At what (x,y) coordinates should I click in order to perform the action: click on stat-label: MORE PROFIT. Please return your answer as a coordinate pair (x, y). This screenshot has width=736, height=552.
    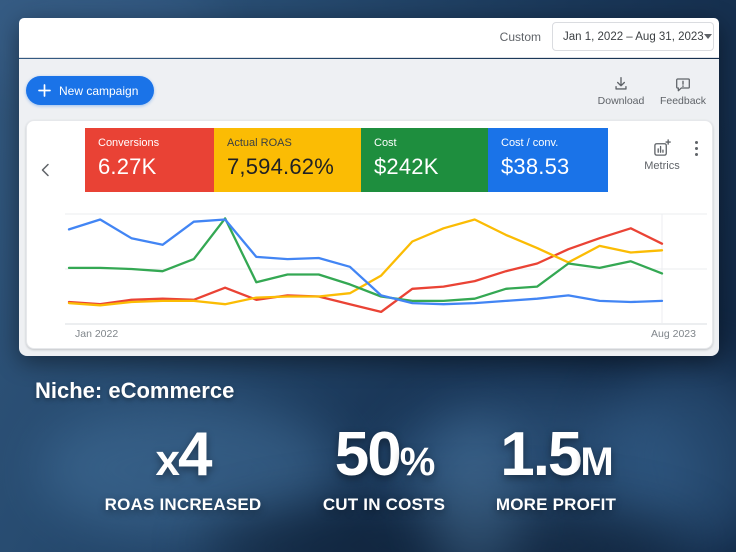
    Looking at the image, I should click on (556, 504).